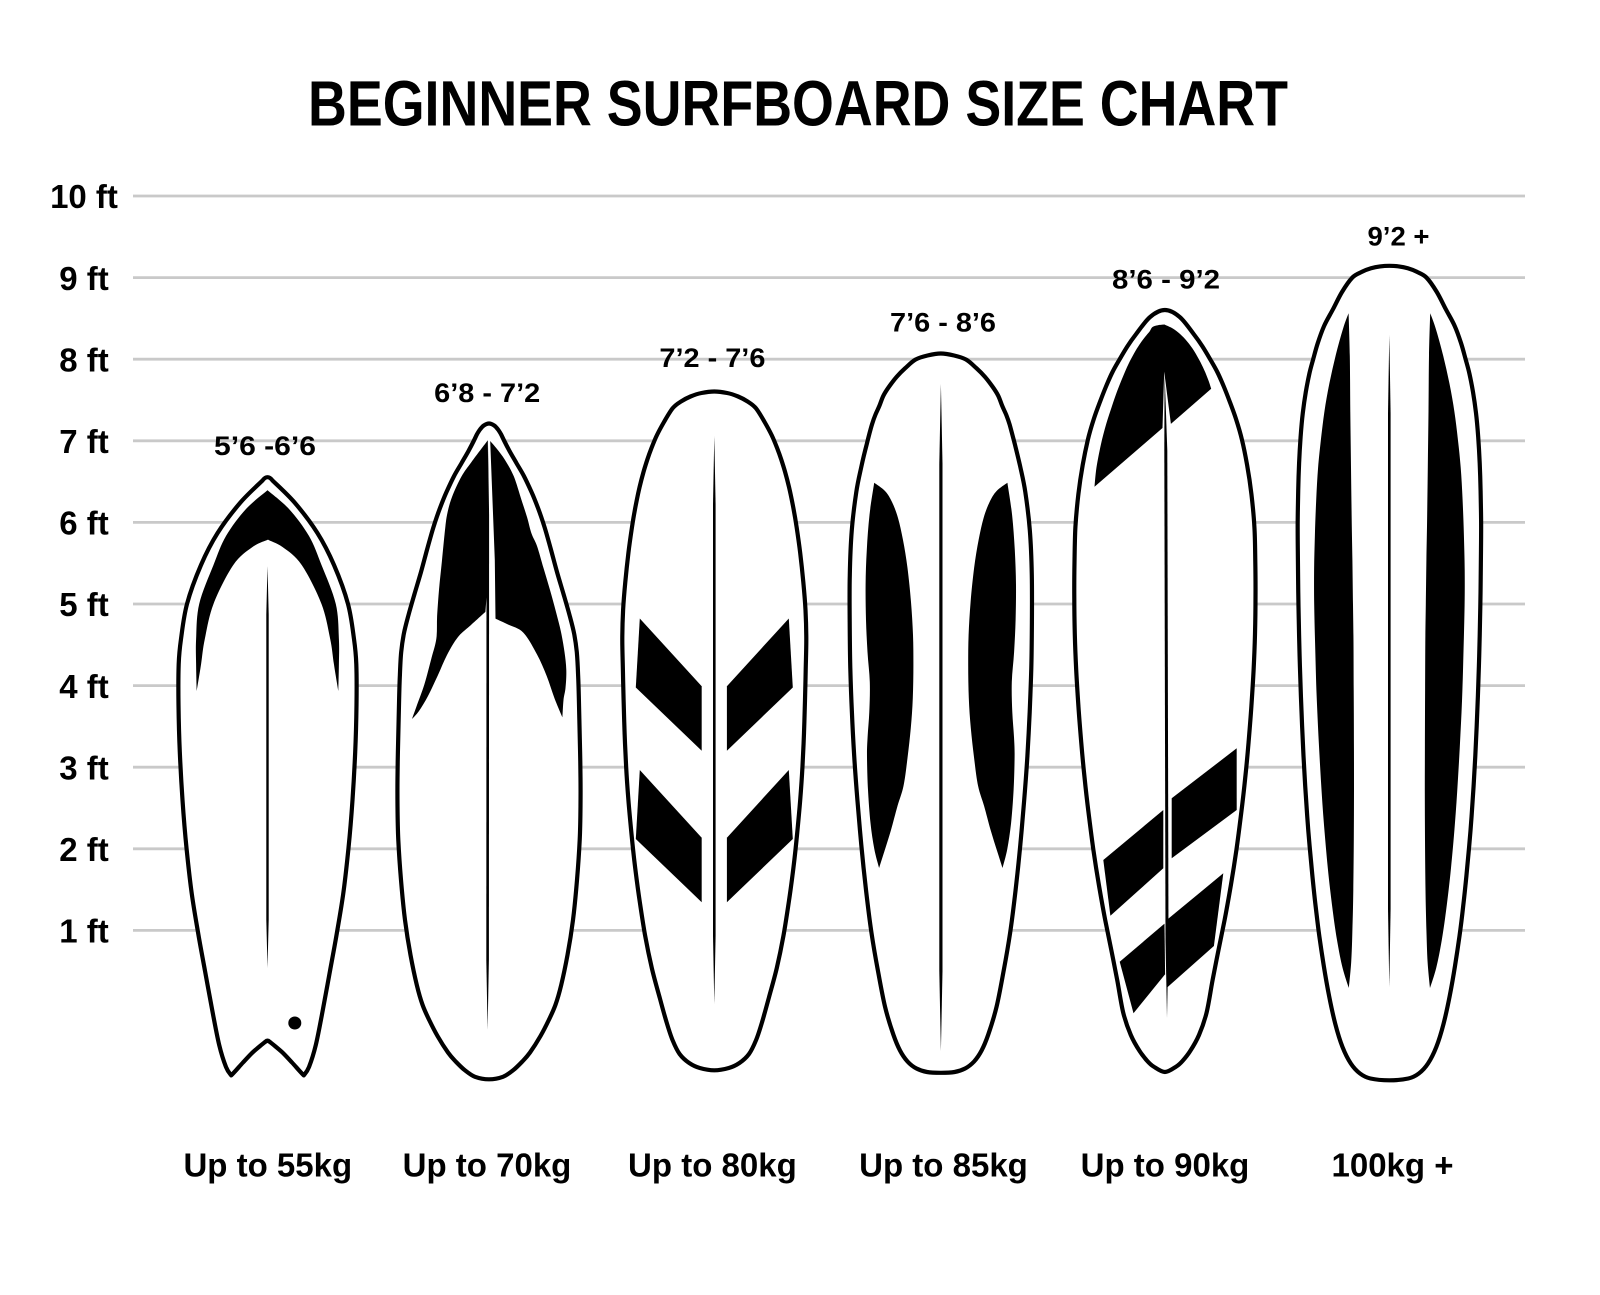 This screenshot has height=1295, width=1600. I want to click on svg-text: Up to 80kg, so click(712, 1165).